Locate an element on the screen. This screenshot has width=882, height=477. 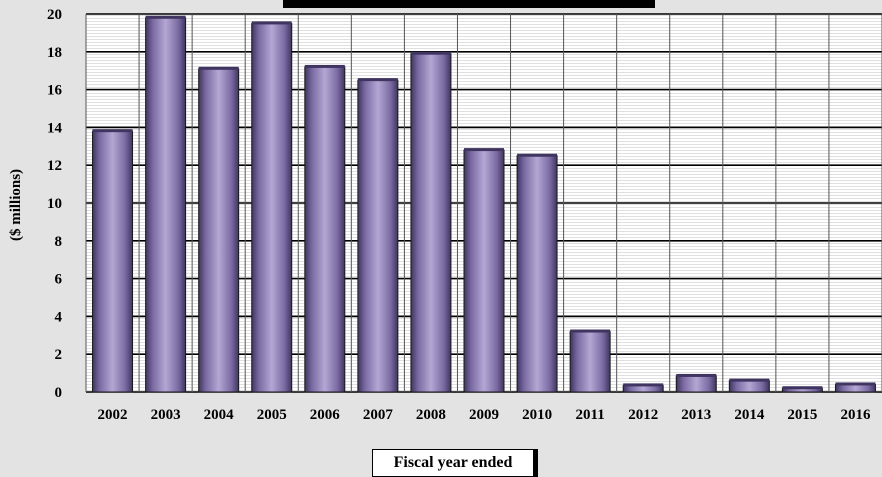
x-tick-label: 2007 is located at coordinates (378, 415).